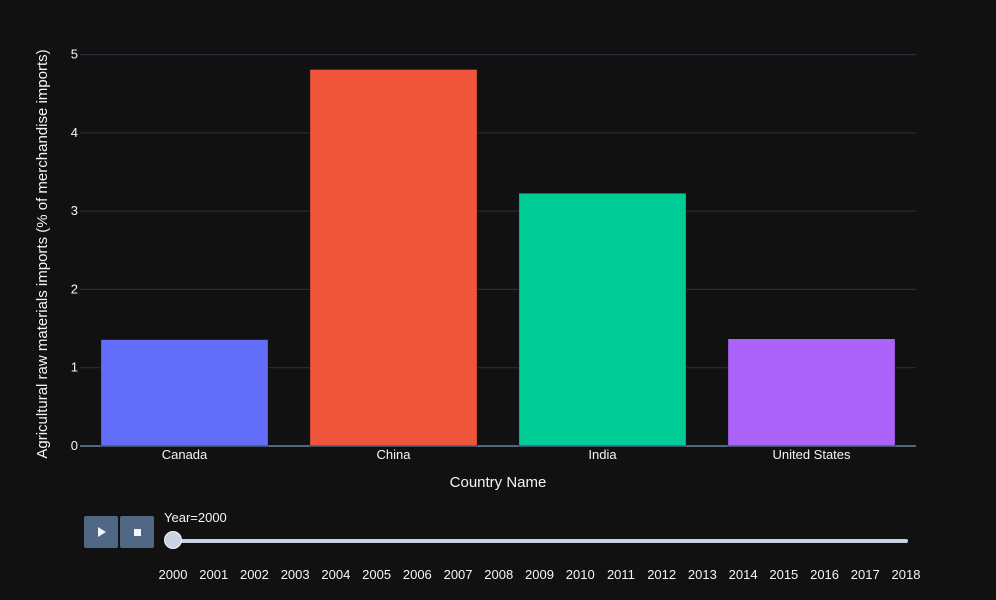  I want to click on stop-button, so click(137, 532).